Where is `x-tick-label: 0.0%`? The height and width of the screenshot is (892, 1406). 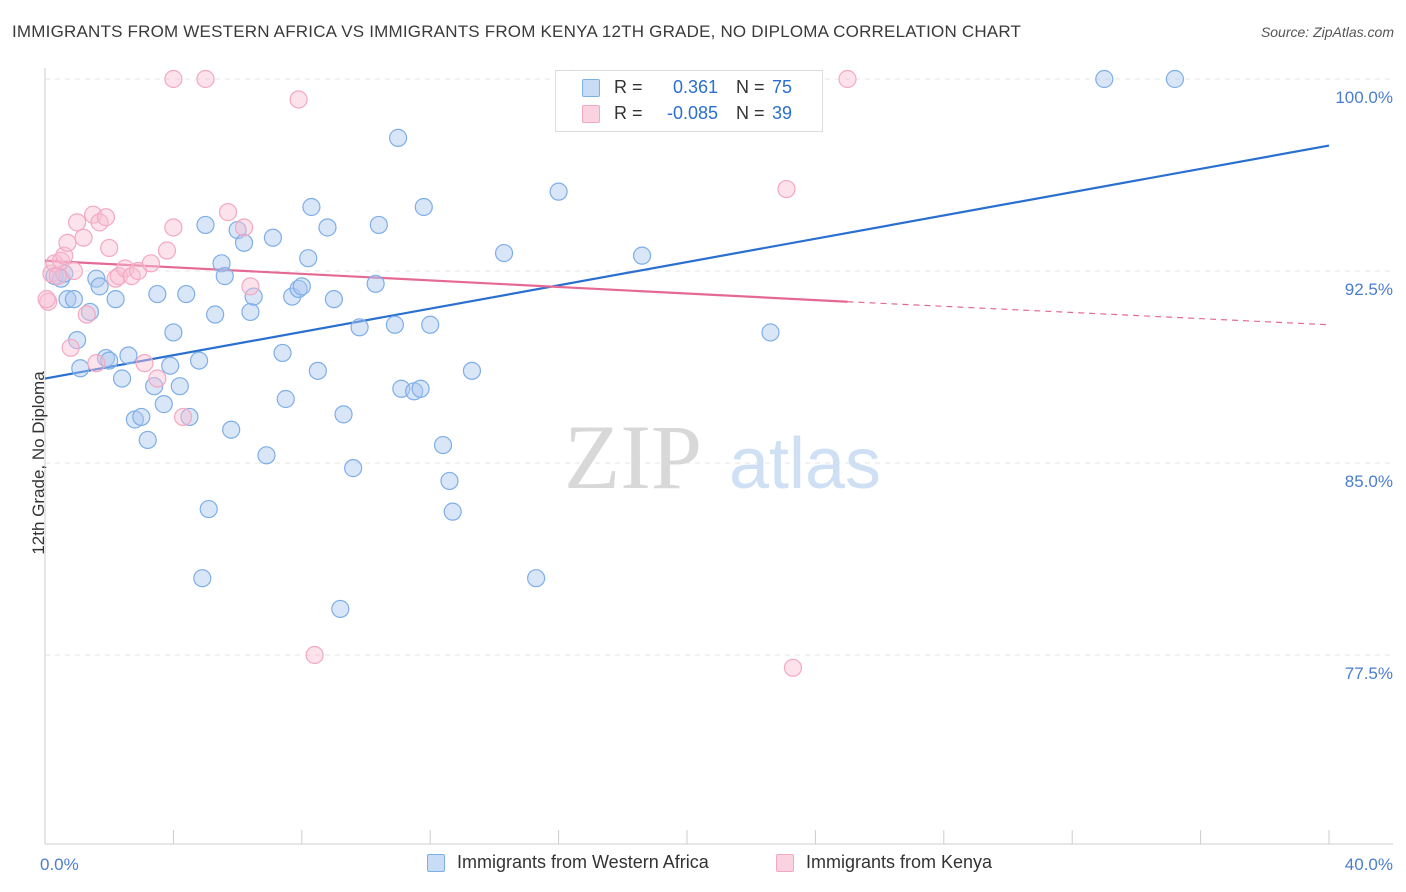 x-tick-label: 0.0% is located at coordinates (59, 864).